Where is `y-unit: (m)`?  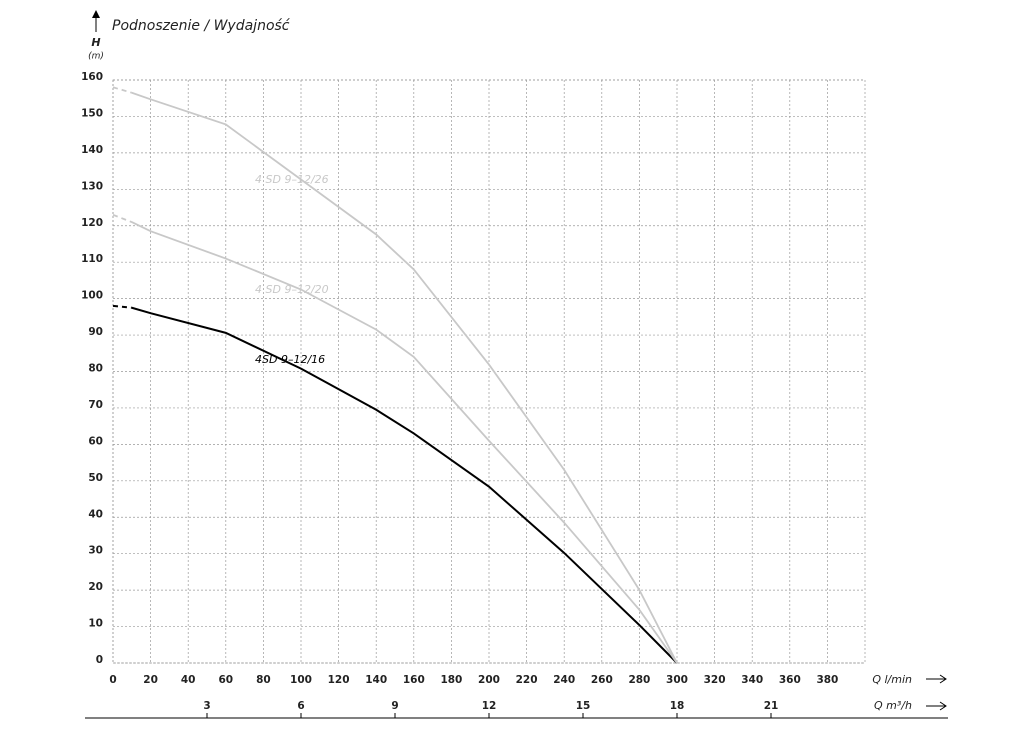 y-unit: (m) is located at coordinates (96, 57).